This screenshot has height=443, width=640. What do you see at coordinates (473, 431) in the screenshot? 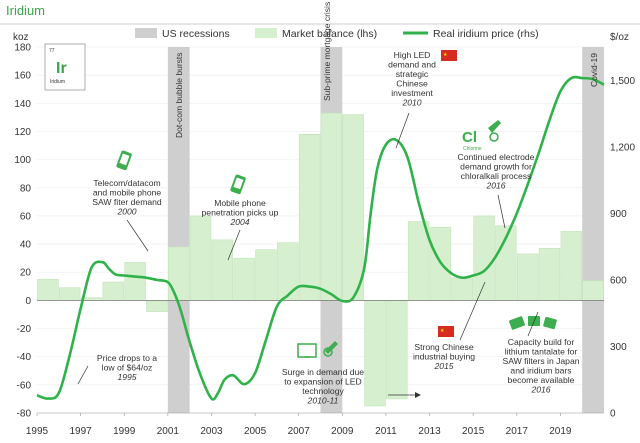
I see `x-axis-tick-label: 2015` at bounding box center [473, 431].